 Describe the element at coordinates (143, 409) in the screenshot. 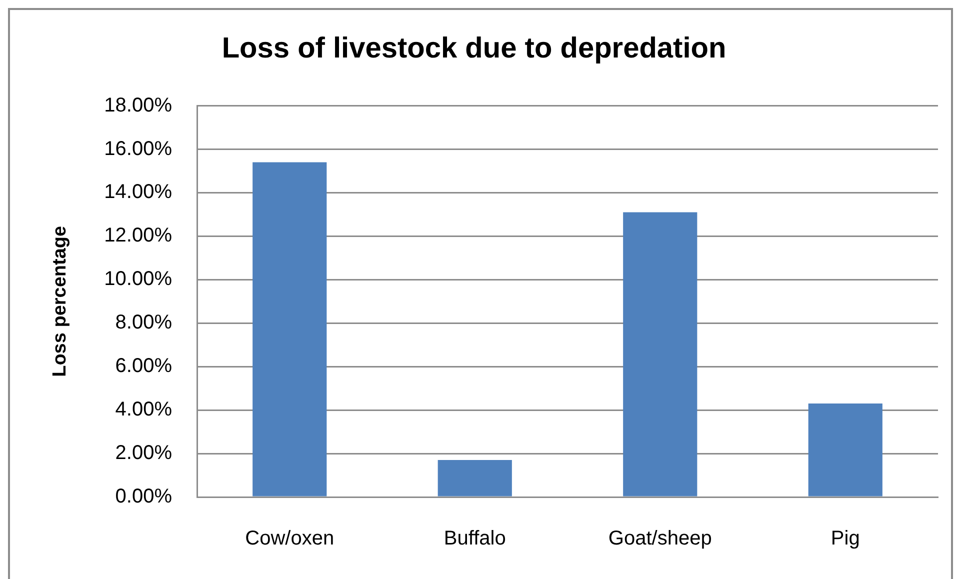

I see `y-tick-label: 4.00%` at that location.